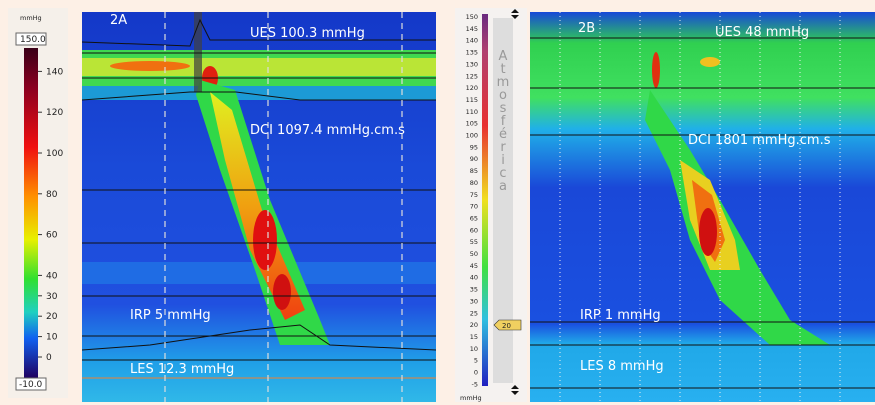 The width and height of the screenshot is (875, 405). I want to click on tick-label: 130, so click(472, 64).